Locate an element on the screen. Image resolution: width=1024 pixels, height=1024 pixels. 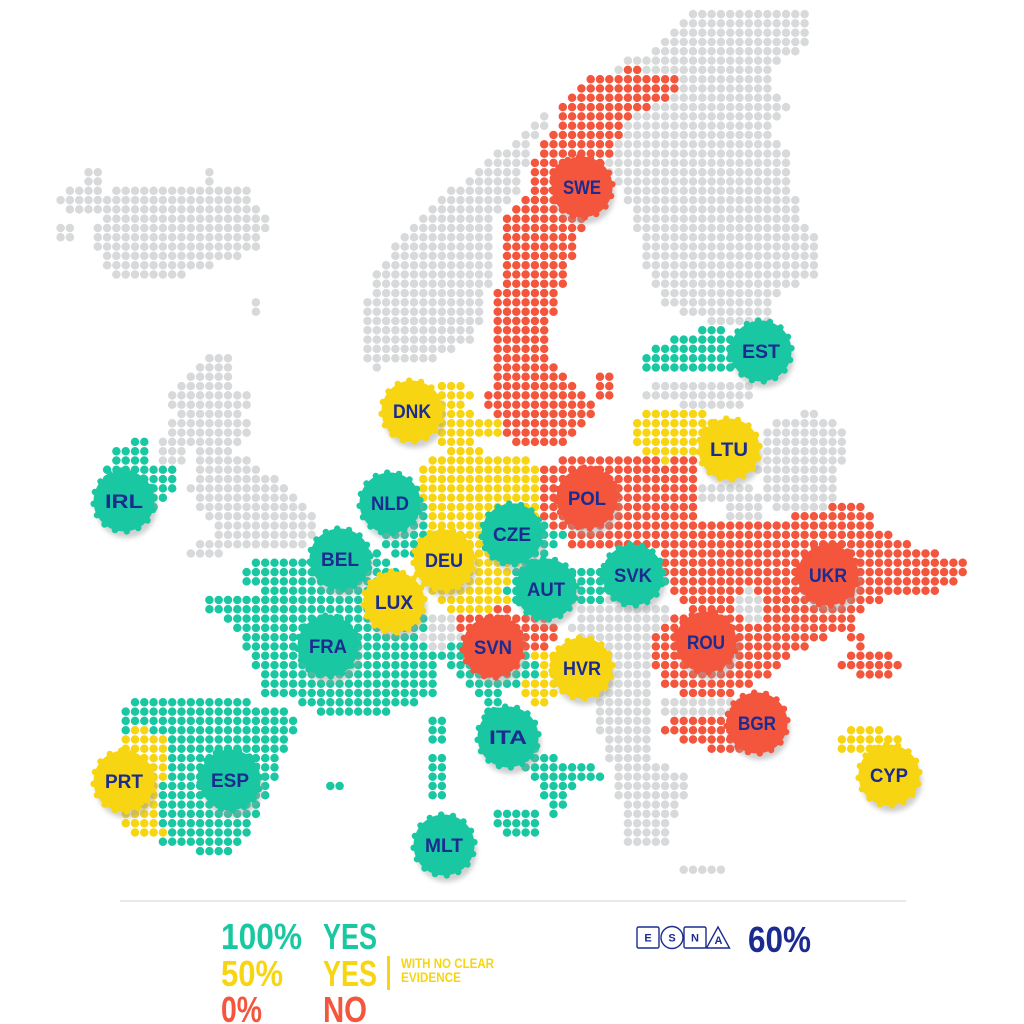
svg-text: SVN is located at coordinates (493, 648).